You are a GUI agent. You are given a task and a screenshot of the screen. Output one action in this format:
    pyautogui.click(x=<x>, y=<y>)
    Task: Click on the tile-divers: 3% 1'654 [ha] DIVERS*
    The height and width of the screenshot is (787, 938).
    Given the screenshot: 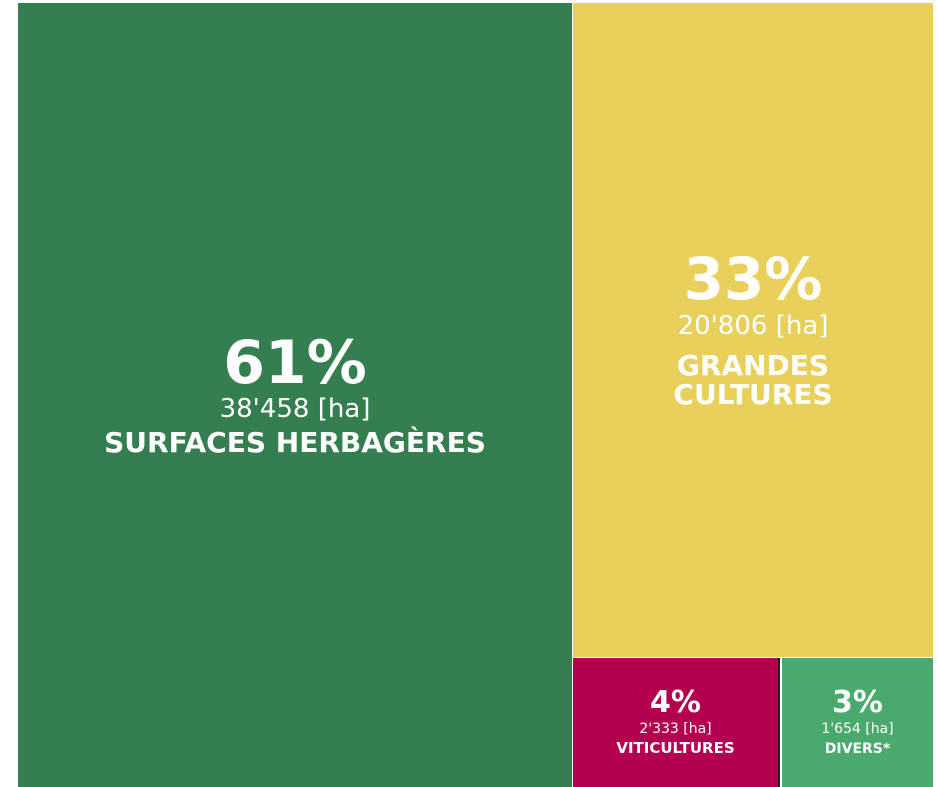 What is the action you would take?
    pyautogui.click(x=857, y=722)
    